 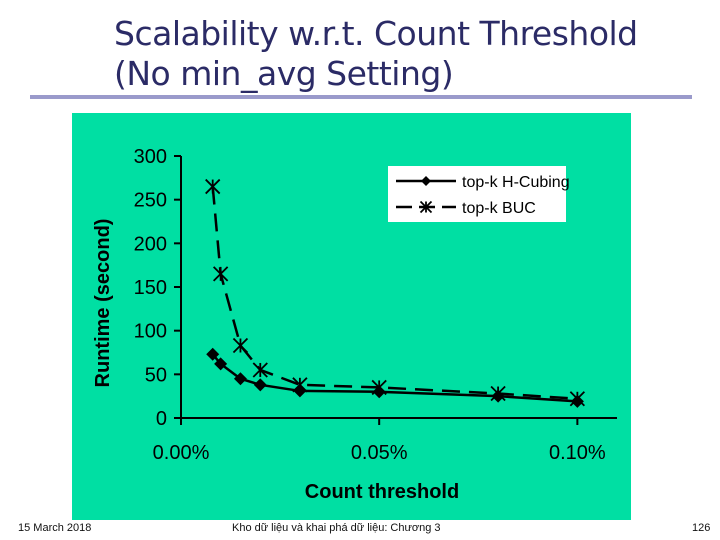 I want to click on legend-box, so click(x=477, y=194).